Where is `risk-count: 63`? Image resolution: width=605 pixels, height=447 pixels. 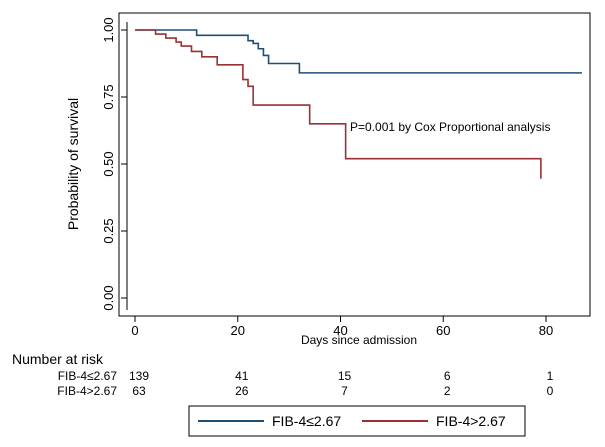 risk-count: 63 is located at coordinates (139, 391).